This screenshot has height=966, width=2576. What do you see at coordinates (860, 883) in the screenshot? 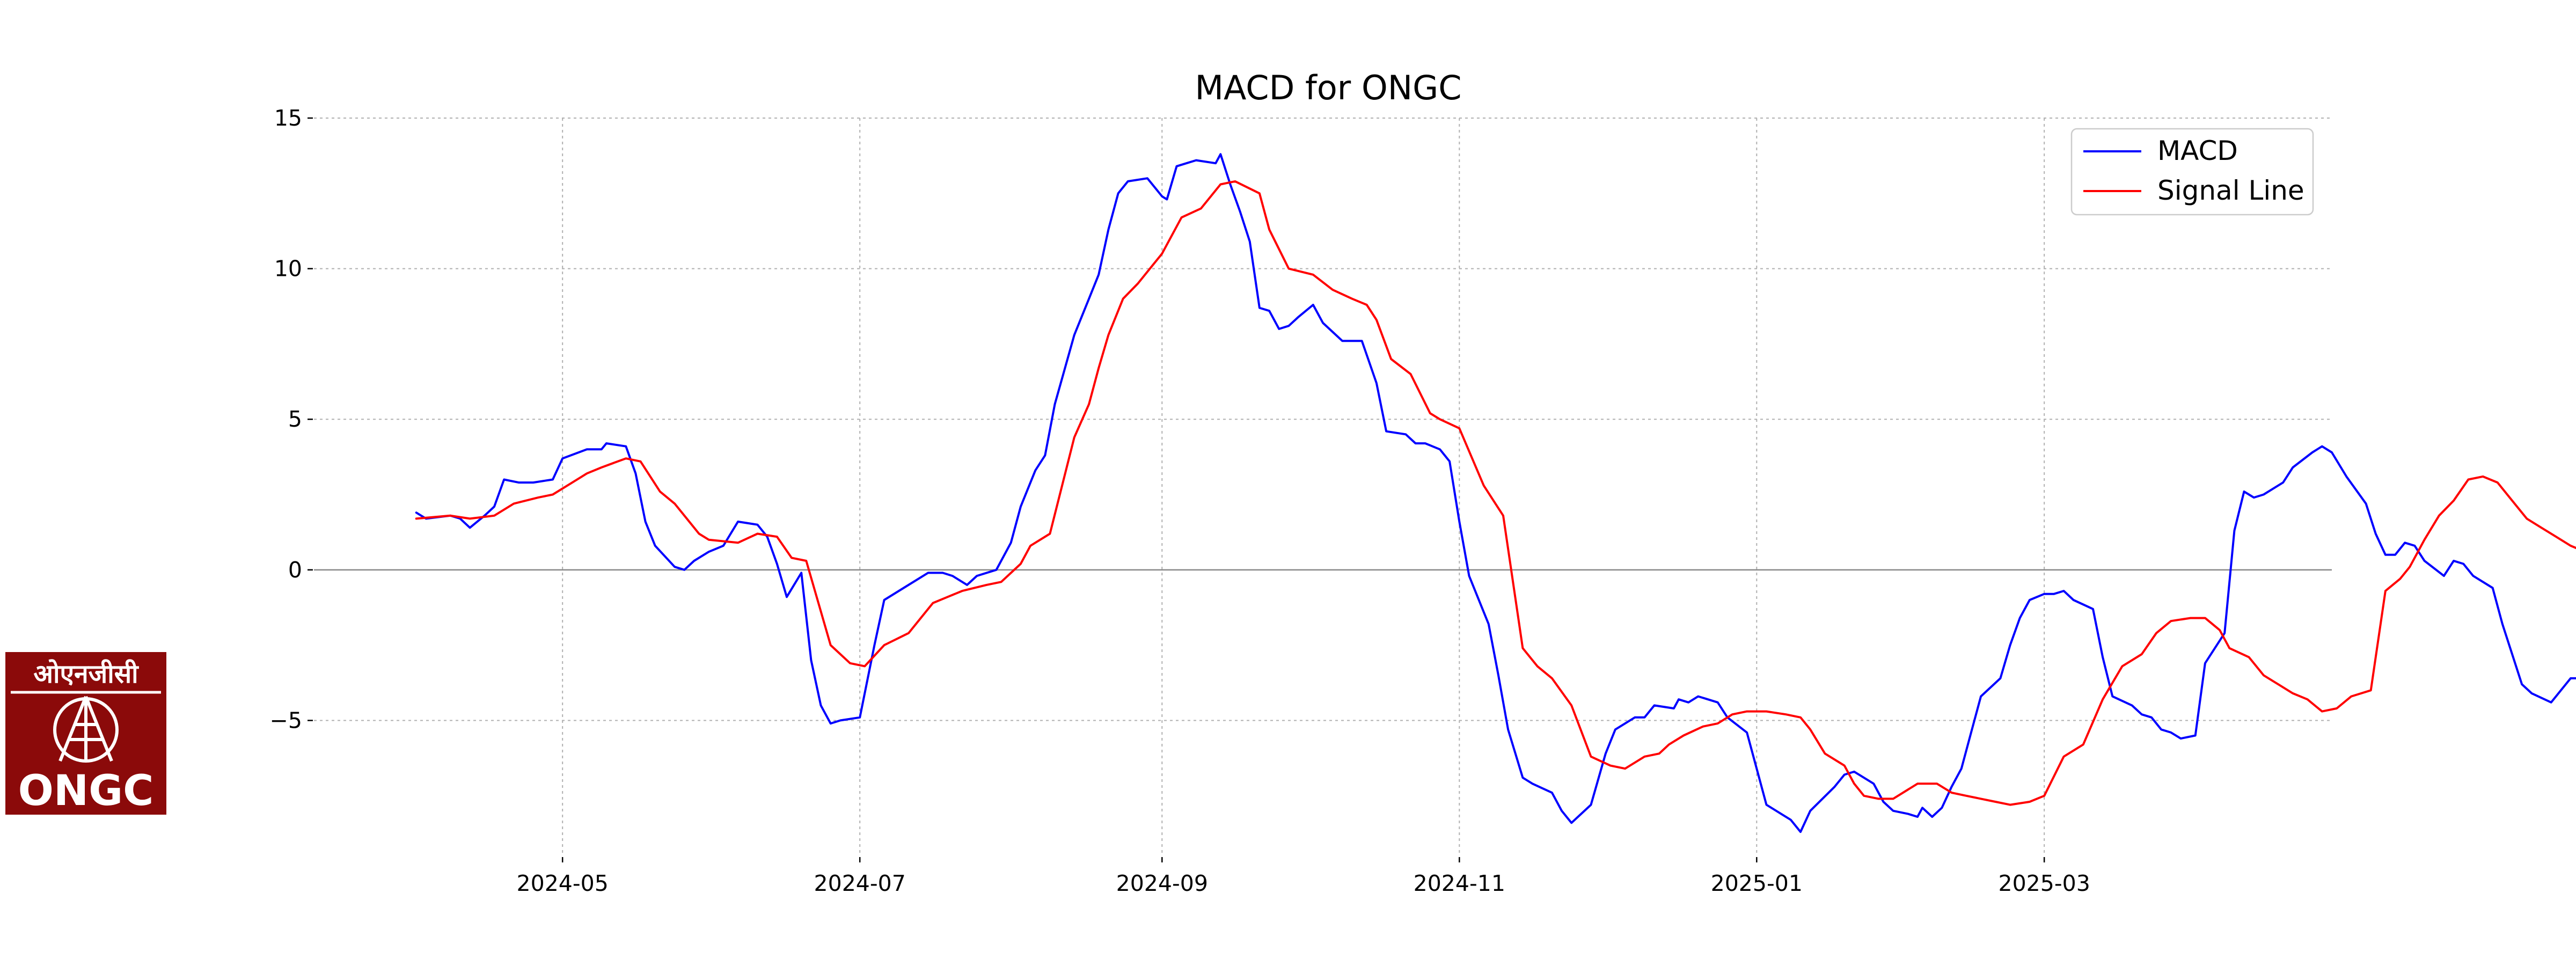
I see `x-tick-label: 2024-07` at bounding box center [860, 883].